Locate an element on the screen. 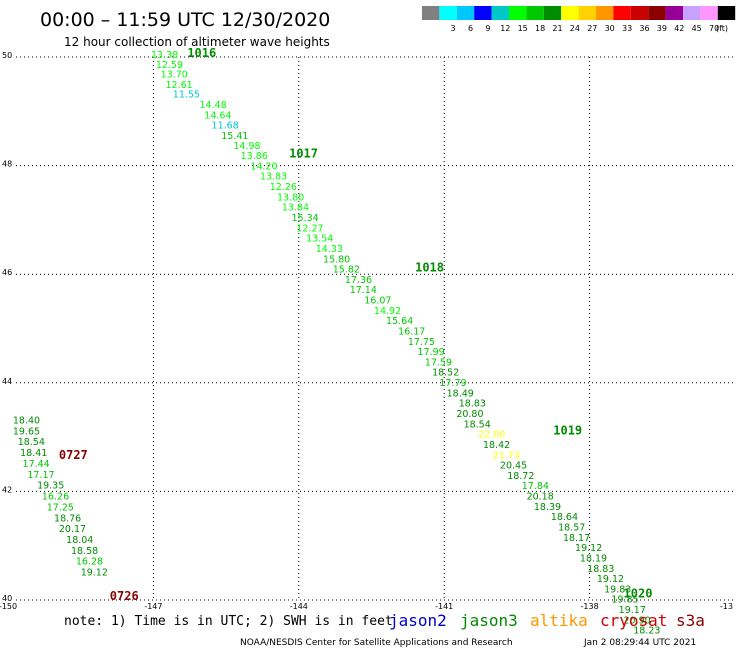  x-tick-label: -13 is located at coordinates (726, 606).